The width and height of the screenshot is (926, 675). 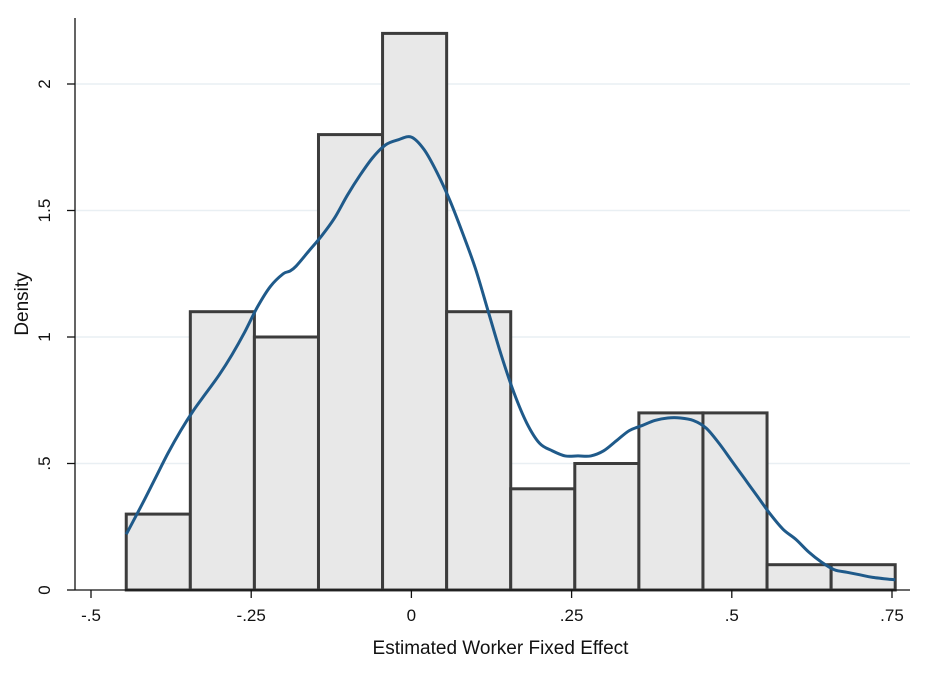 I want to click on x-tick-label: .25, so click(x=572, y=615).